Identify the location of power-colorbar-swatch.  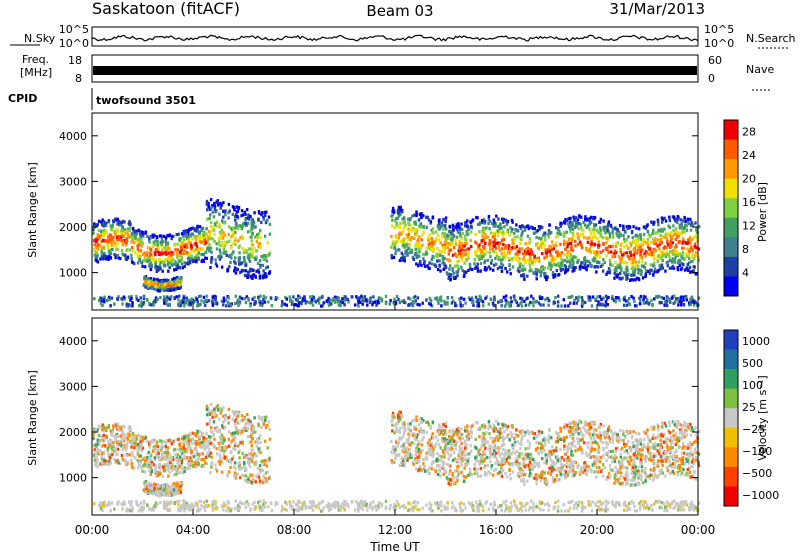
(731, 169).